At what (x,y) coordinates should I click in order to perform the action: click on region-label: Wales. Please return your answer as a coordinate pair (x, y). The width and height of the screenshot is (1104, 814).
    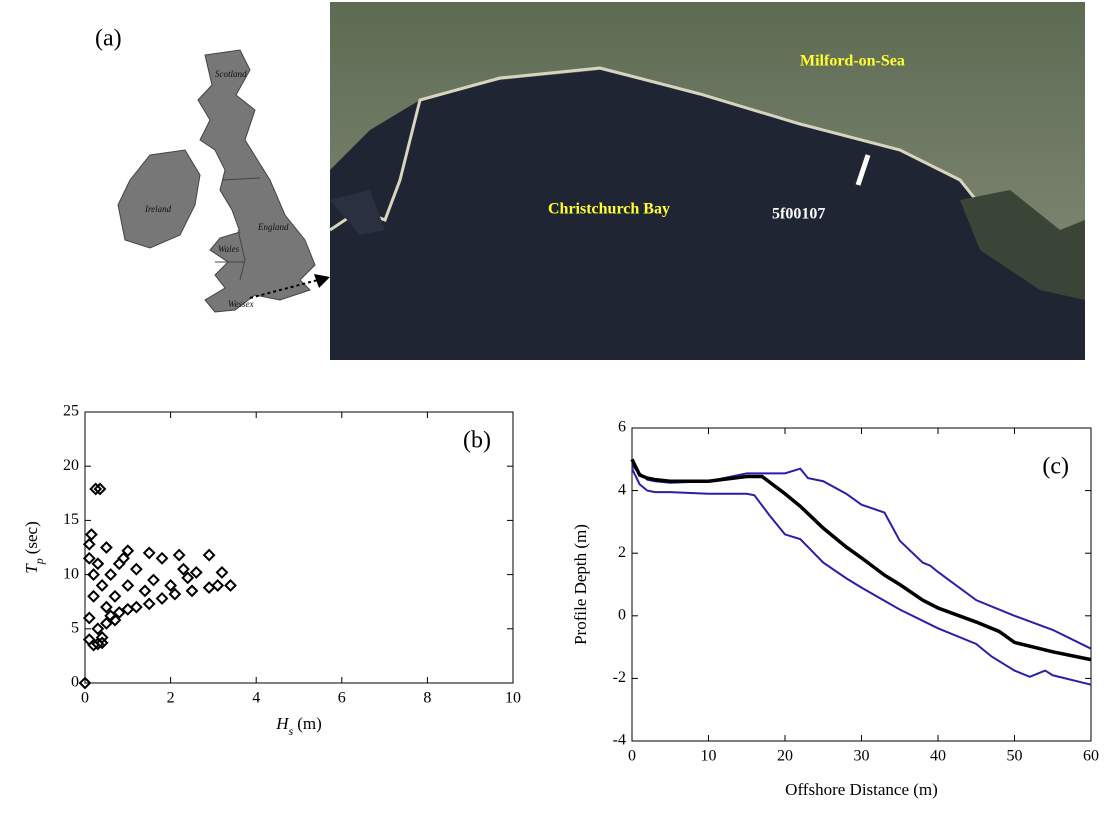
    Looking at the image, I should click on (229, 249).